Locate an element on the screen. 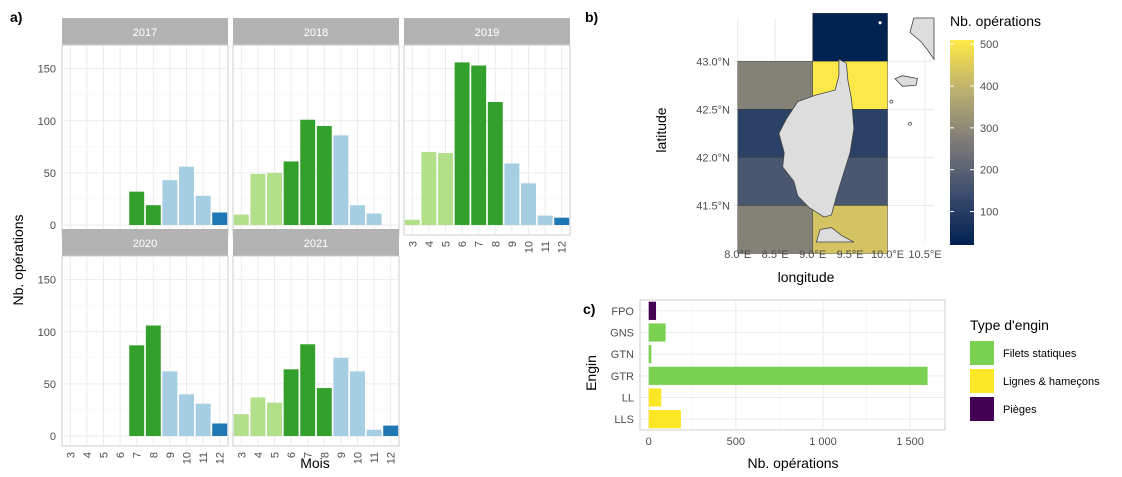  gear-x-axis-title: Nb. opérations is located at coordinates (792, 463).